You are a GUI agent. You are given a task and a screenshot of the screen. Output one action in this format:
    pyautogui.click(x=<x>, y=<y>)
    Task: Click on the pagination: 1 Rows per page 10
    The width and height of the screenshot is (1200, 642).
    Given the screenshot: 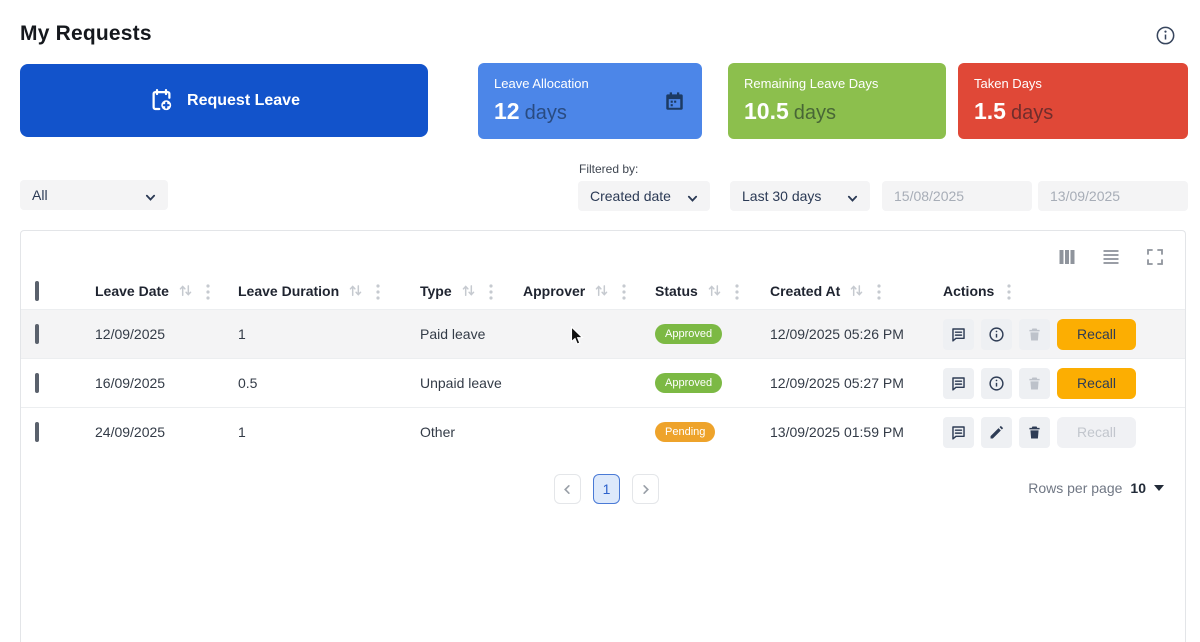 What is the action you would take?
    pyautogui.click(x=603, y=494)
    